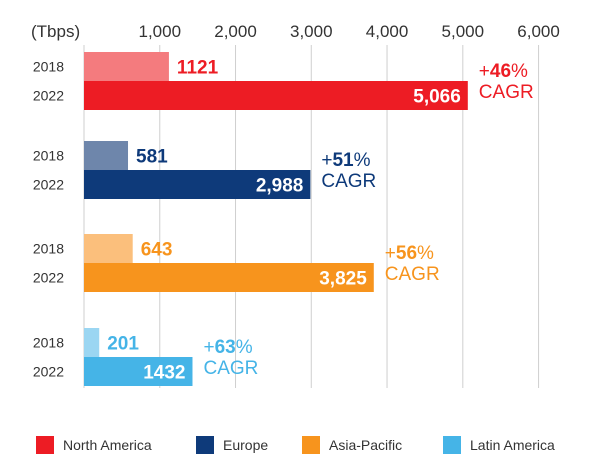 The height and width of the screenshot is (474, 589). I want to click on x-axis: (Tbps) 1,000 2,000 3,000 4,000 5,000 6,000, so click(295, 31).